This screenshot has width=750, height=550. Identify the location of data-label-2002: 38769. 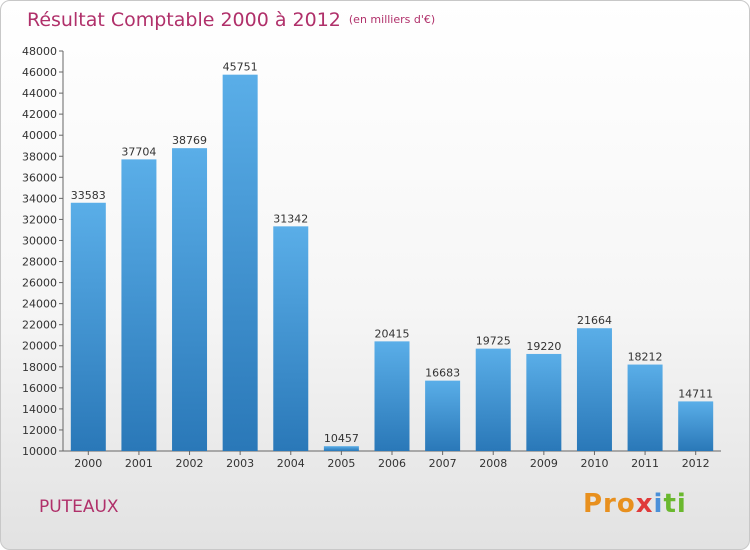
(189, 140).